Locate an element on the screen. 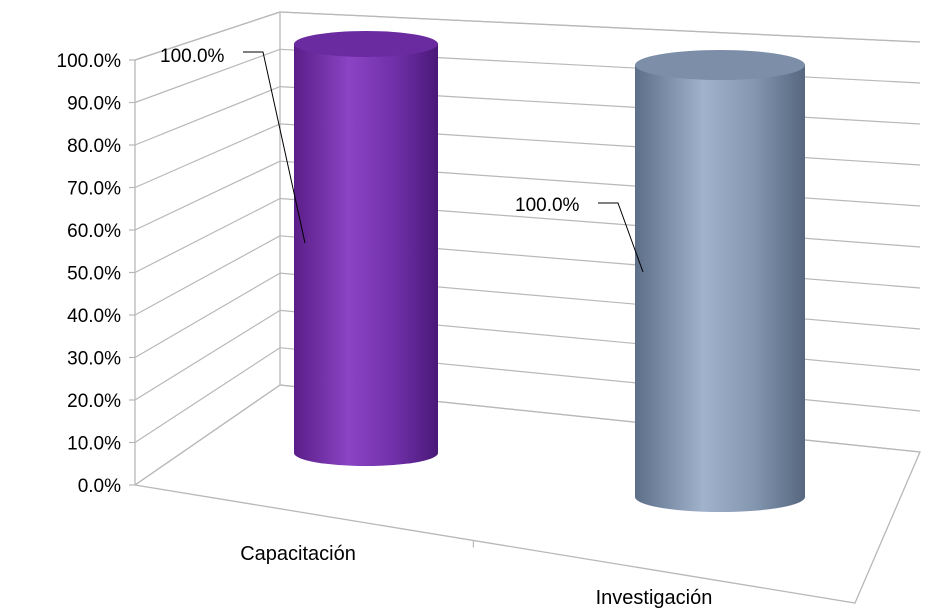  data-labels: 100.0% 100.0% is located at coordinates (370, 131).